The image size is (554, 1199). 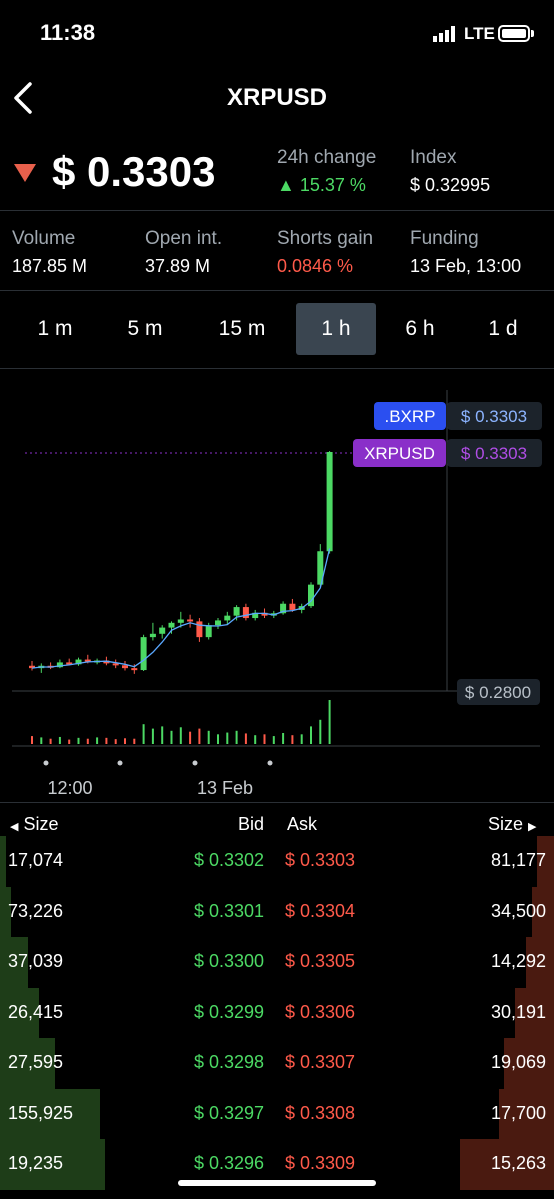 What do you see at coordinates (69, 788) in the screenshot?
I see `x-axis-label: 12:00` at bounding box center [69, 788].